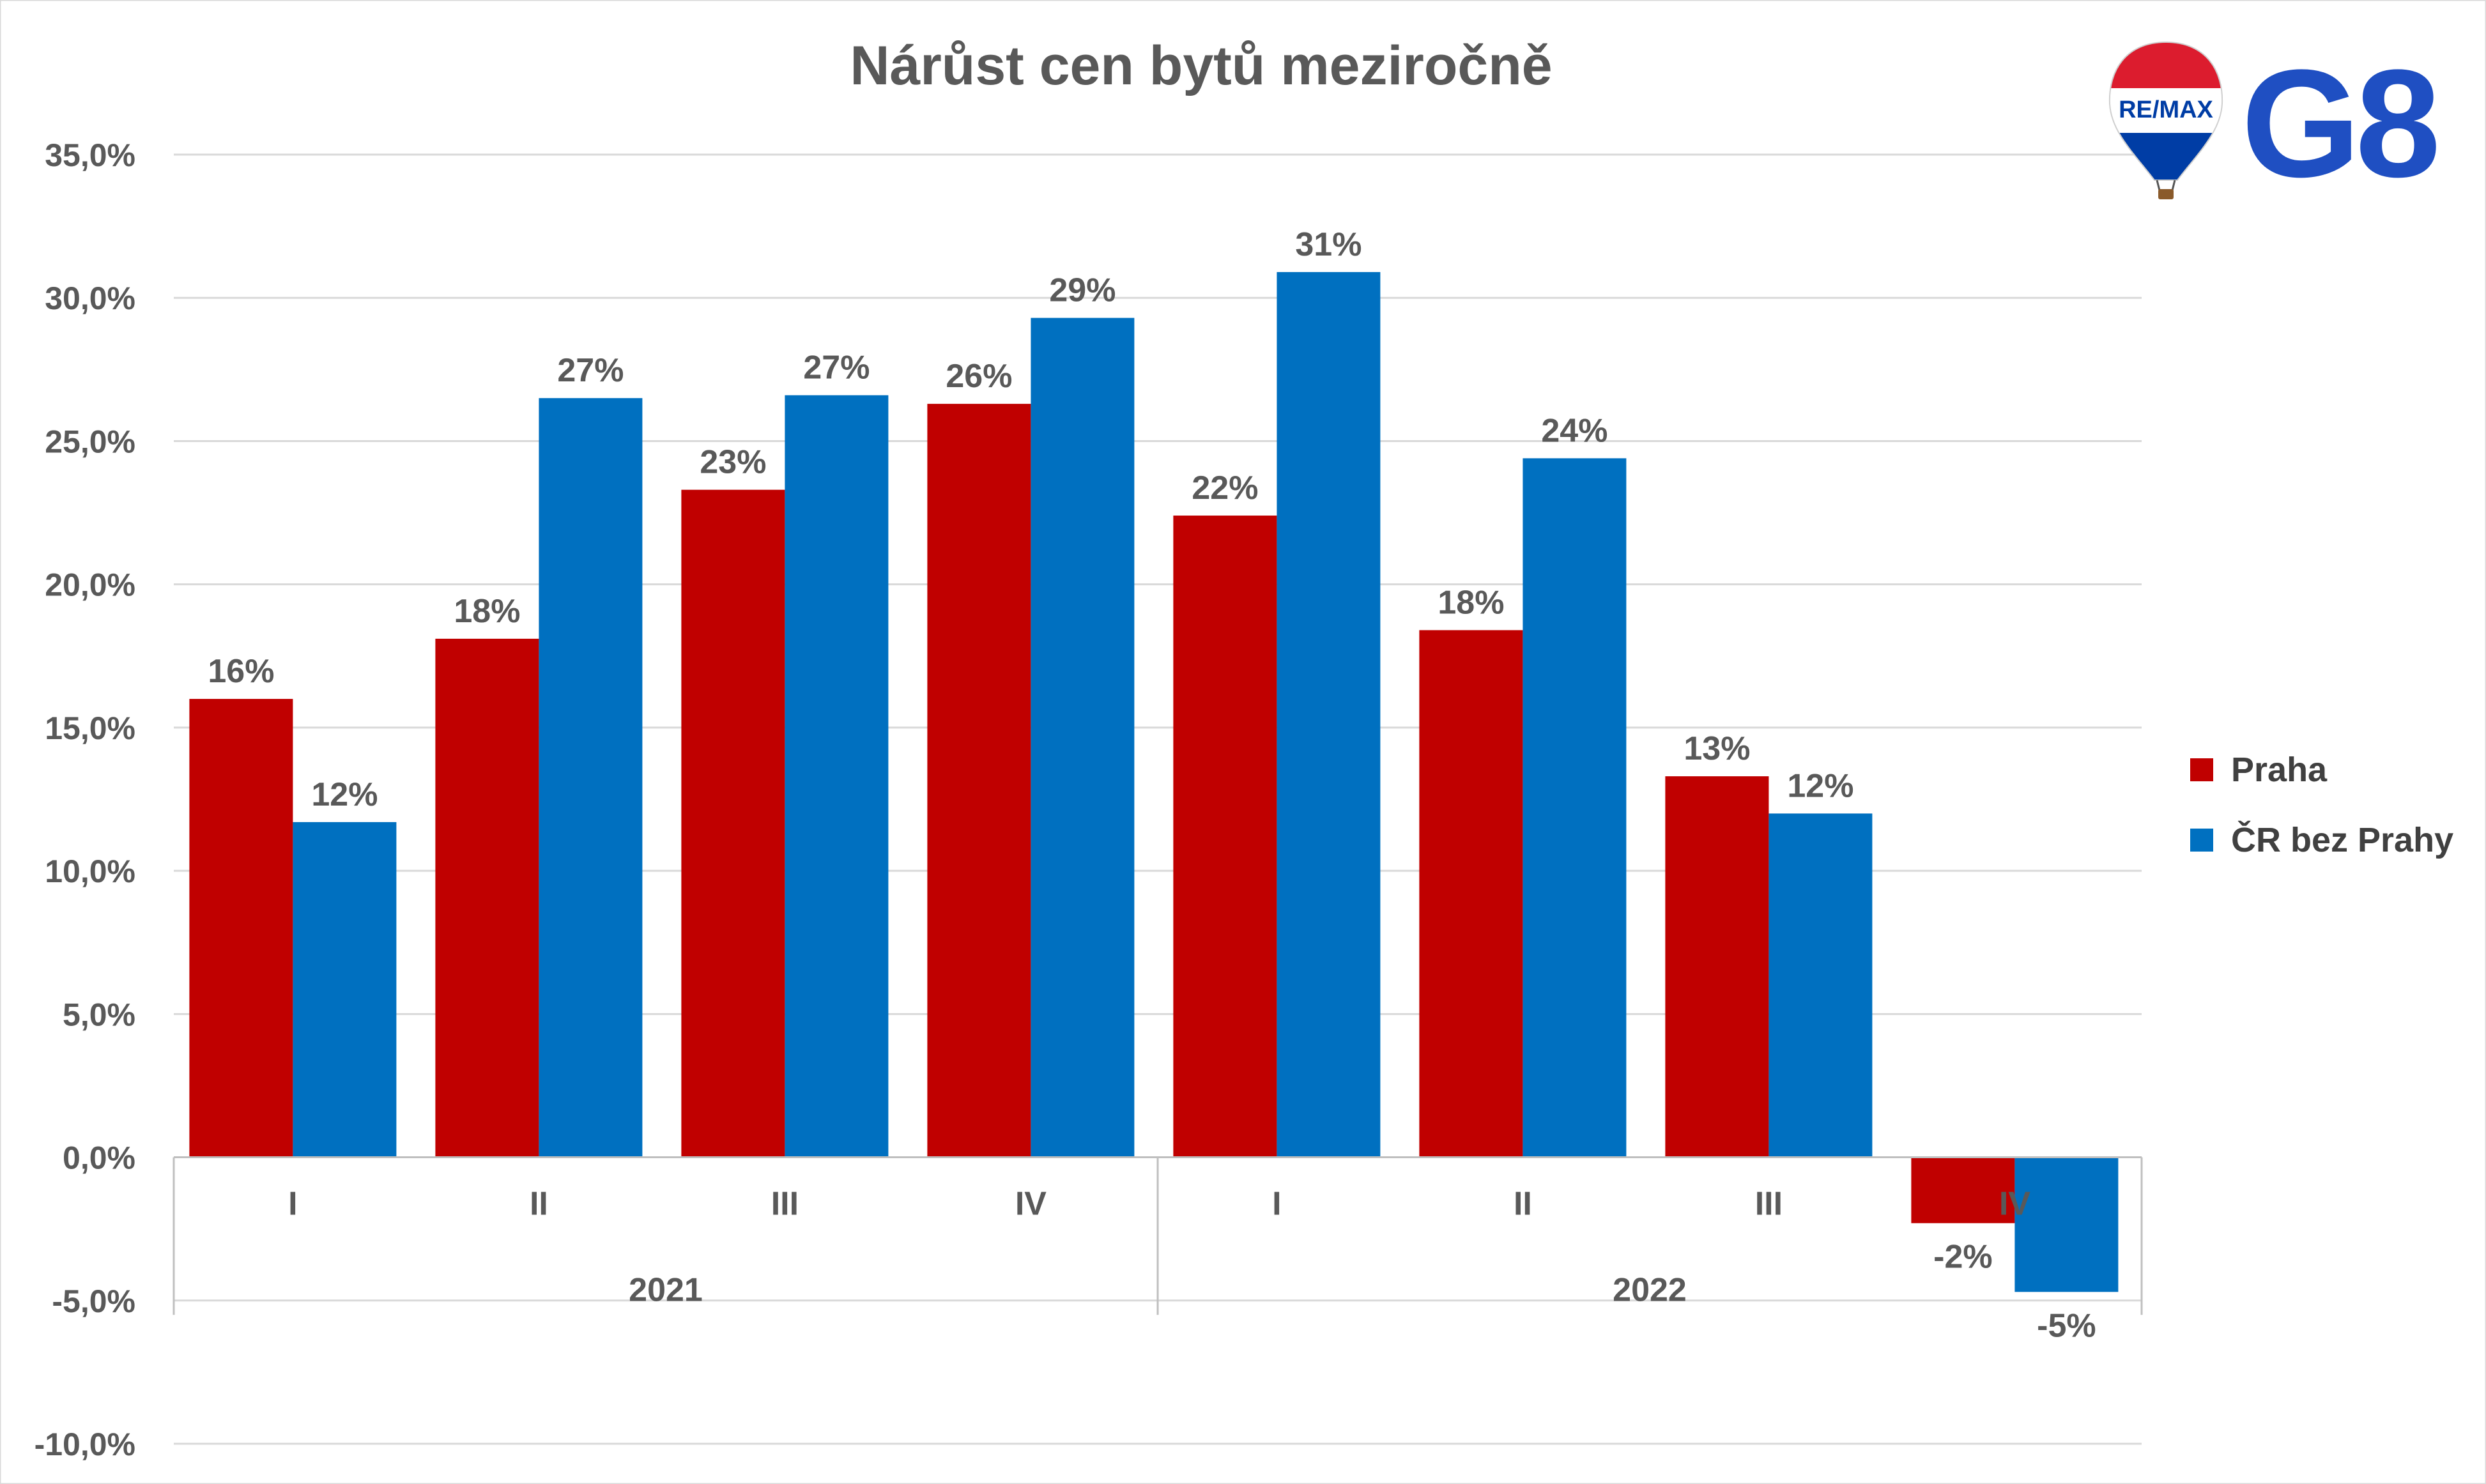 Image resolution: width=2486 pixels, height=1484 pixels. I want to click on y-tick-label: 5,0%, so click(99, 1014).